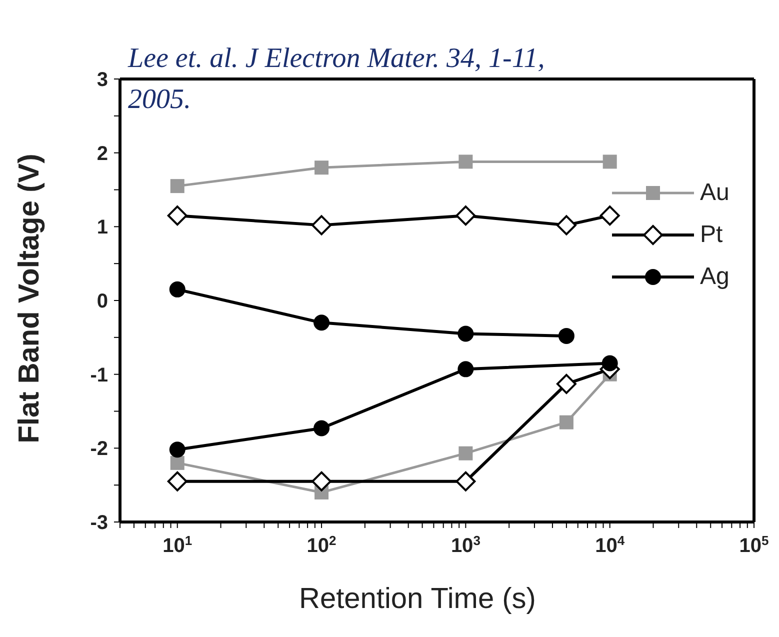  What do you see at coordinates (102, 301) in the screenshot?
I see `y-tick-label: 0` at bounding box center [102, 301].